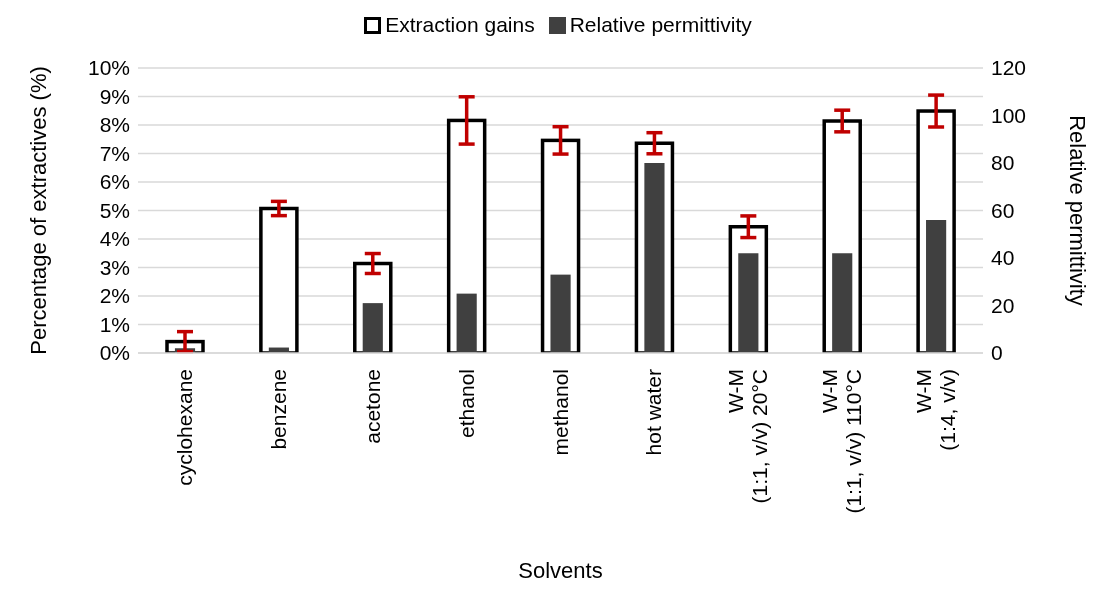  Describe the element at coordinates (936, 410) in the screenshot. I see `x-tick-label: W-M (1:4, v/v)` at that location.